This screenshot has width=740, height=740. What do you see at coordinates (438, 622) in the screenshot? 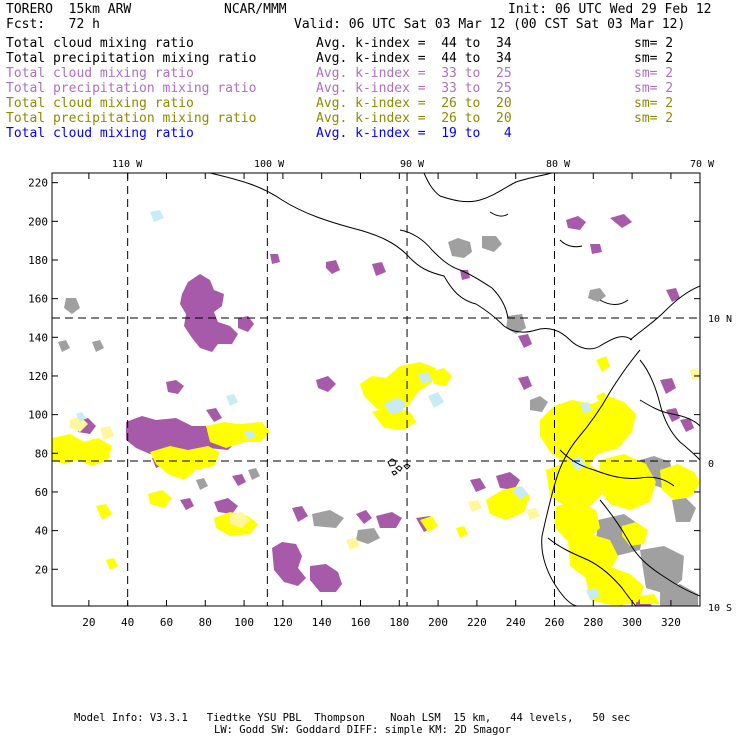
I see `x-tick-label: 200` at bounding box center [438, 622].